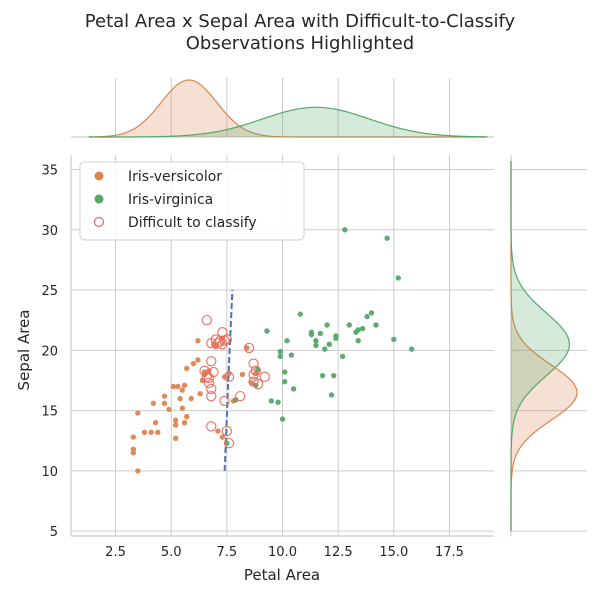  I want to click on x-tick-label: 7.5, so click(226, 552).